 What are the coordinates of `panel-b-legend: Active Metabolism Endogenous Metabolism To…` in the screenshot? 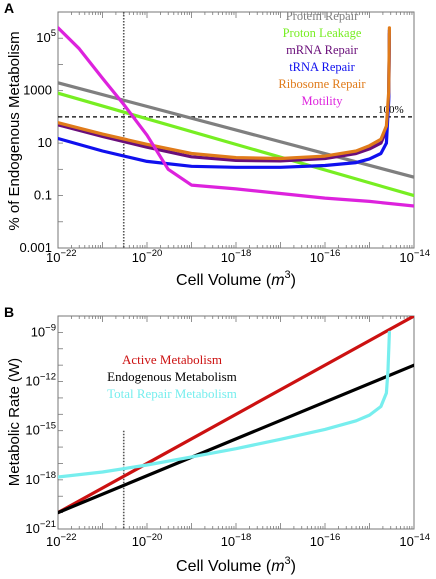 It's located at (172, 376).